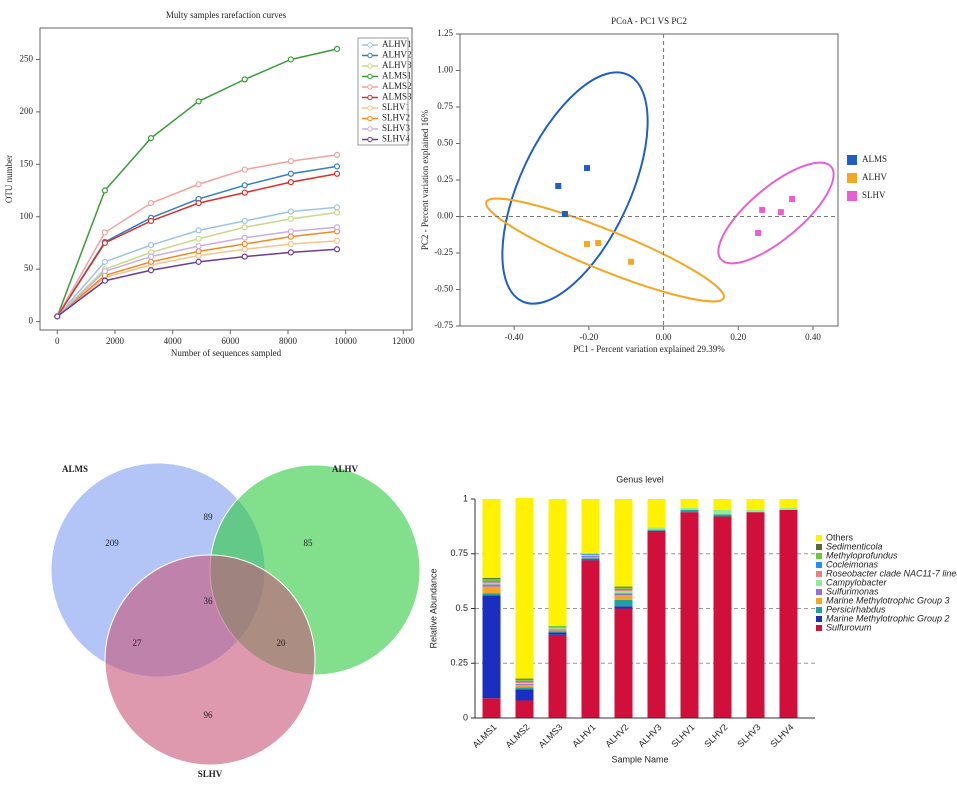 The height and width of the screenshot is (786, 957). Describe the element at coordinates (396, 107) in the screenshot. I see `legend-label: SLHV1` at that location.